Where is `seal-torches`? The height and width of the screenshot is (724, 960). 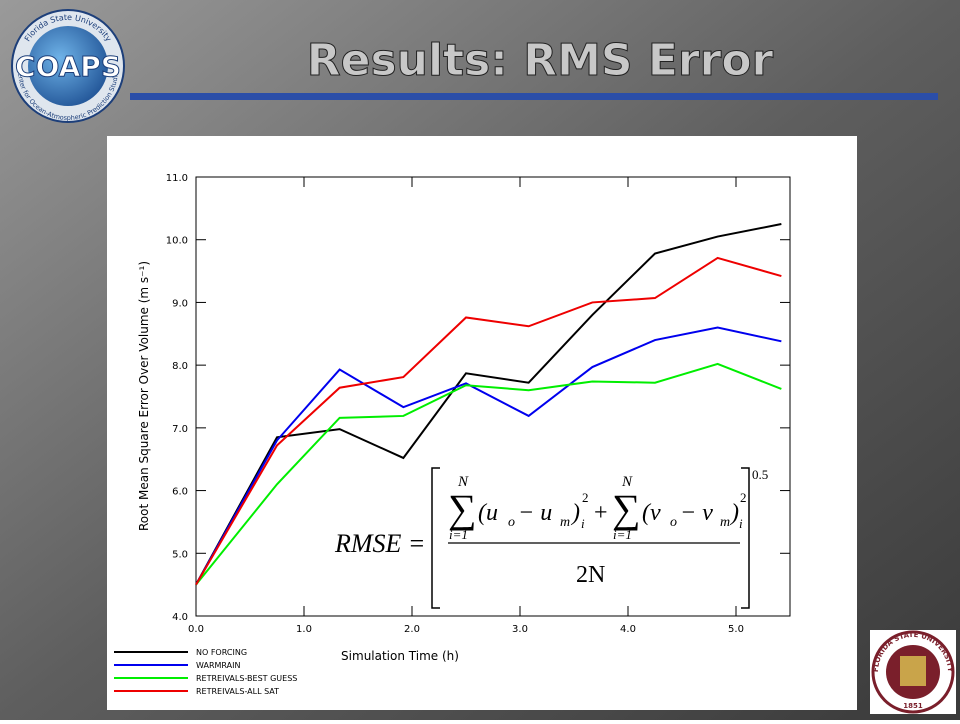 seal-torches is located at coordinates (913, 671).